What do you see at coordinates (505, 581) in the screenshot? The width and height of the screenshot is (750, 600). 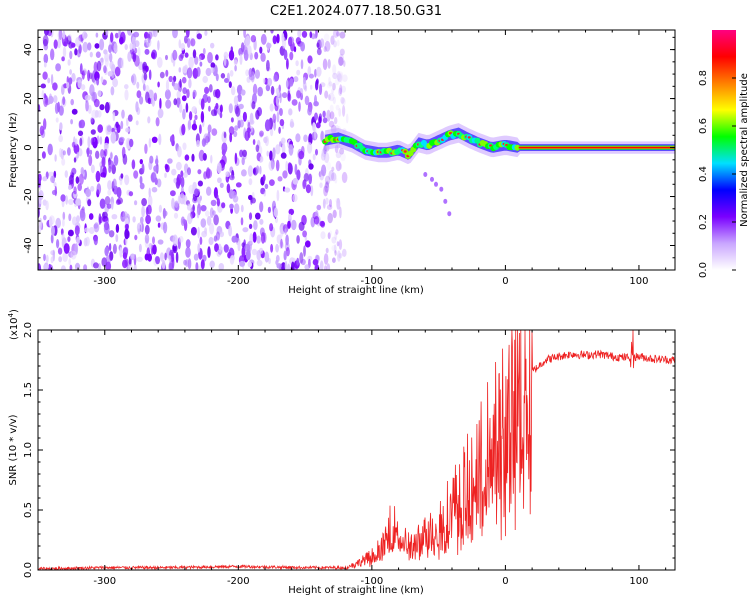 I see `x-tick-label: 0` at bounding box center [505, 581].